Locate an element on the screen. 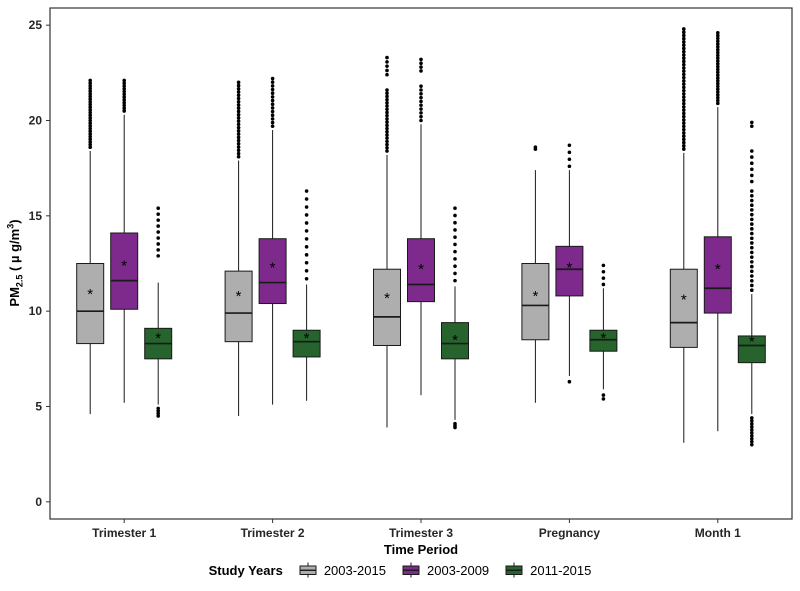 This screenshot has width=800, height=591. x-tick-label: Trimester 3 is located at coordinates (421, 533).